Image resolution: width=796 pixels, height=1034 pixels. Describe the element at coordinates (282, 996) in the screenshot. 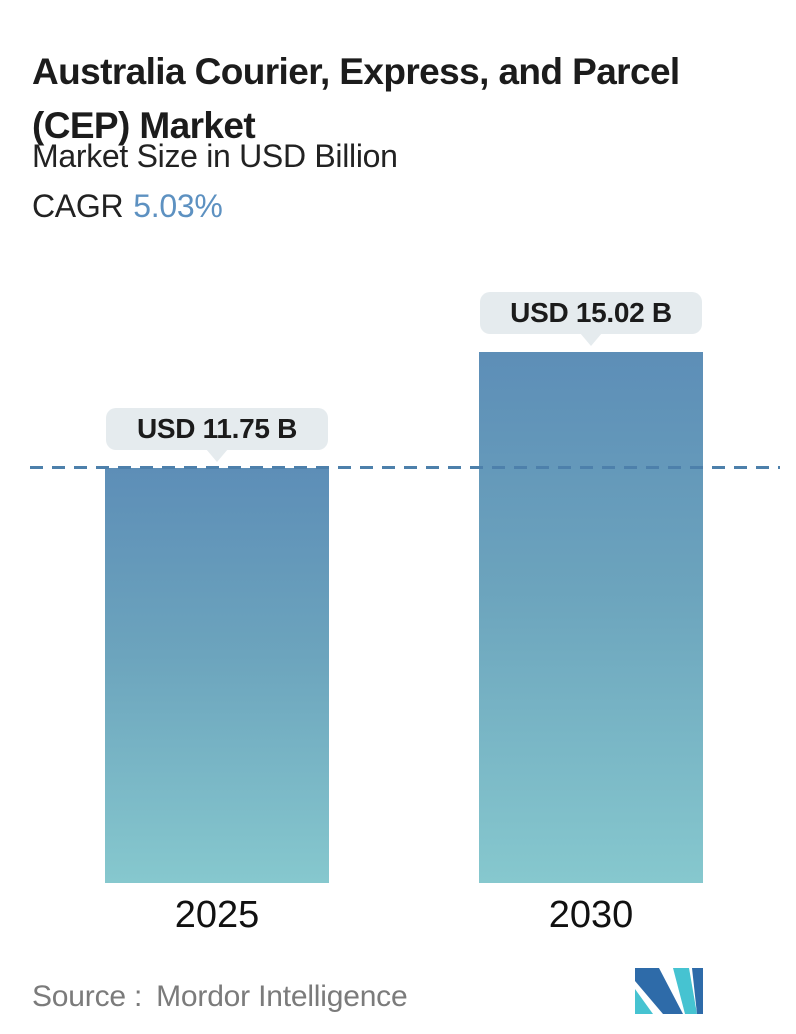

I see `source-value: Mordor Intelligence` at that location.